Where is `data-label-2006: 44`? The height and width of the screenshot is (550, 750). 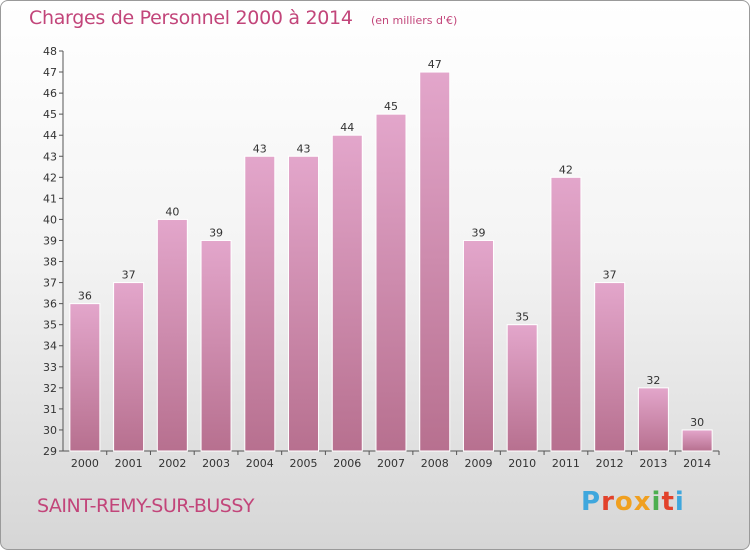
data-label-2006: 44 is located at coordinates (347, 127).